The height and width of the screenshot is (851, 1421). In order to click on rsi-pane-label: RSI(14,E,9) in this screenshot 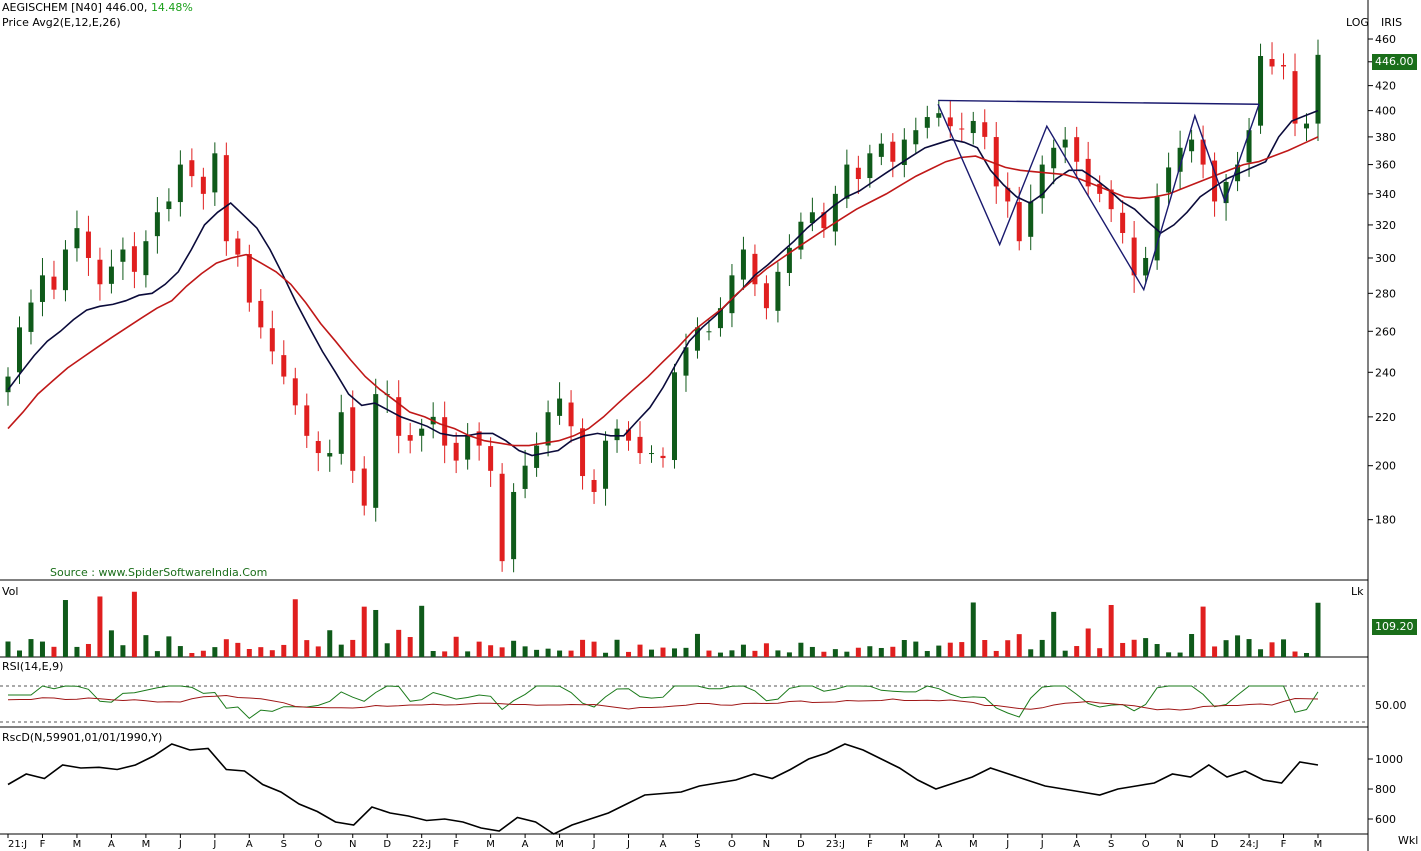, I will do `click(33, 666)`.